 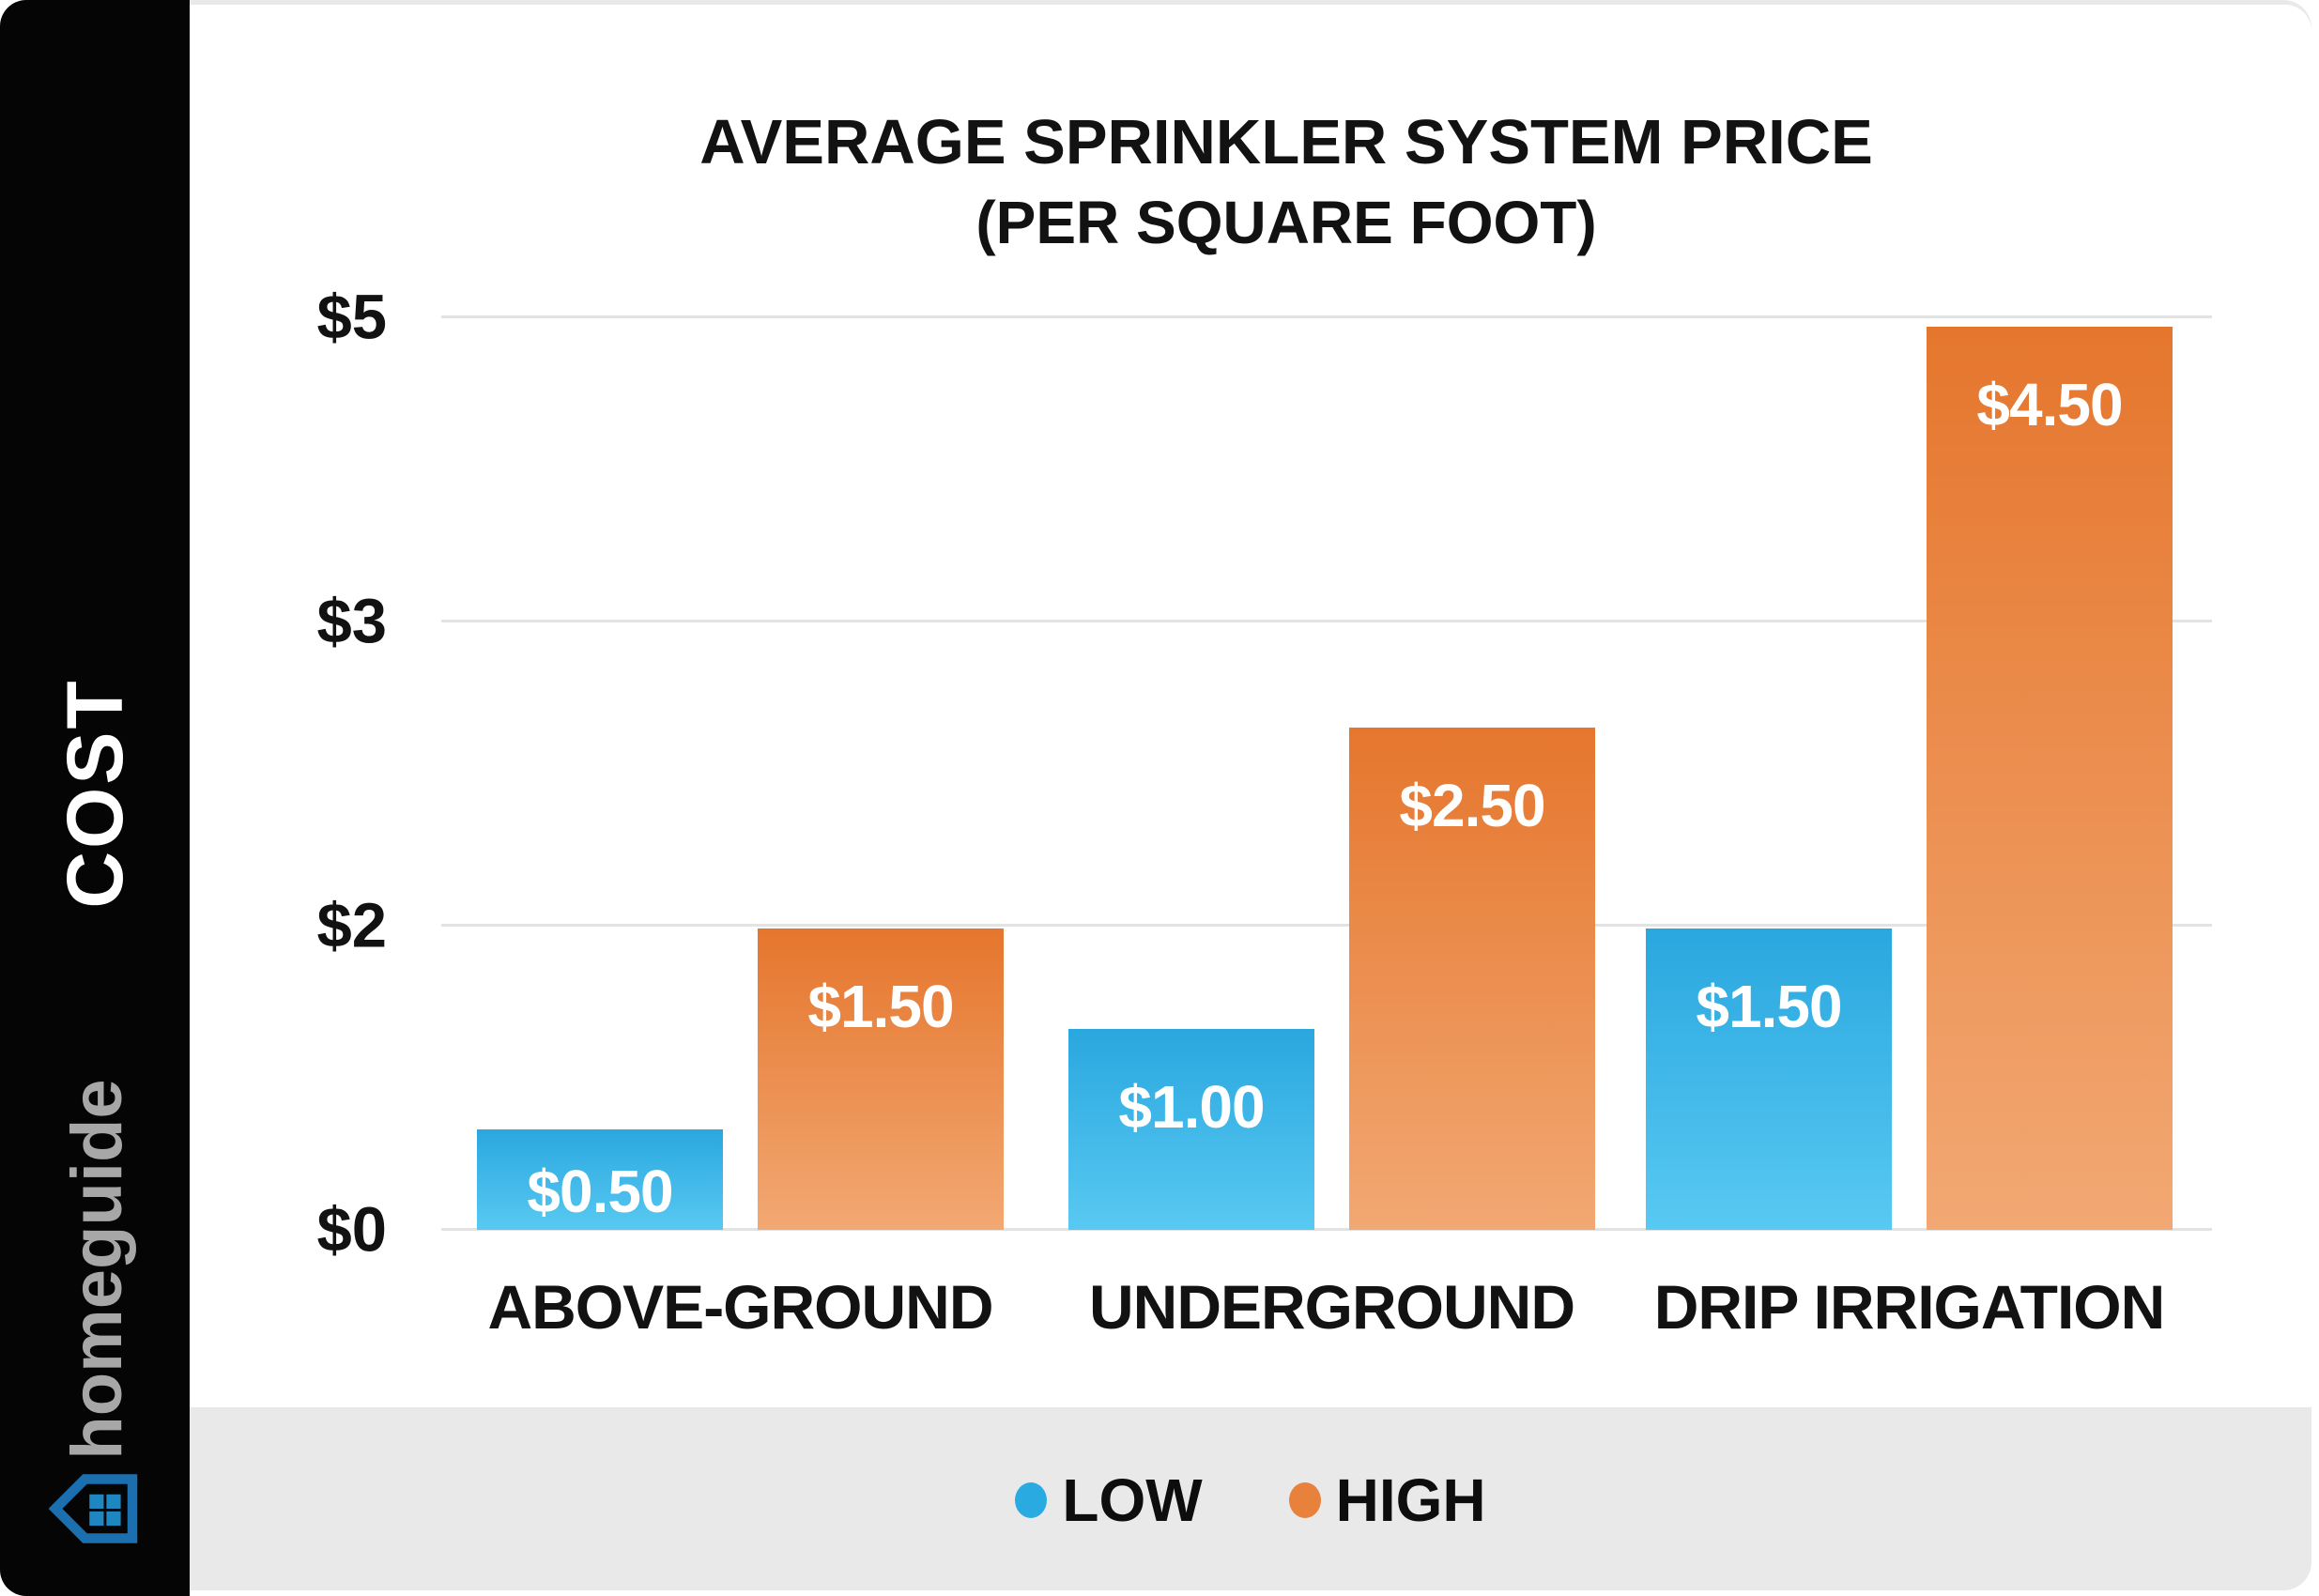 I want to click on chart-title-line1: AVERAGE SPRINKLER SYSTEM PRICE, so click(x=1286, y=142).